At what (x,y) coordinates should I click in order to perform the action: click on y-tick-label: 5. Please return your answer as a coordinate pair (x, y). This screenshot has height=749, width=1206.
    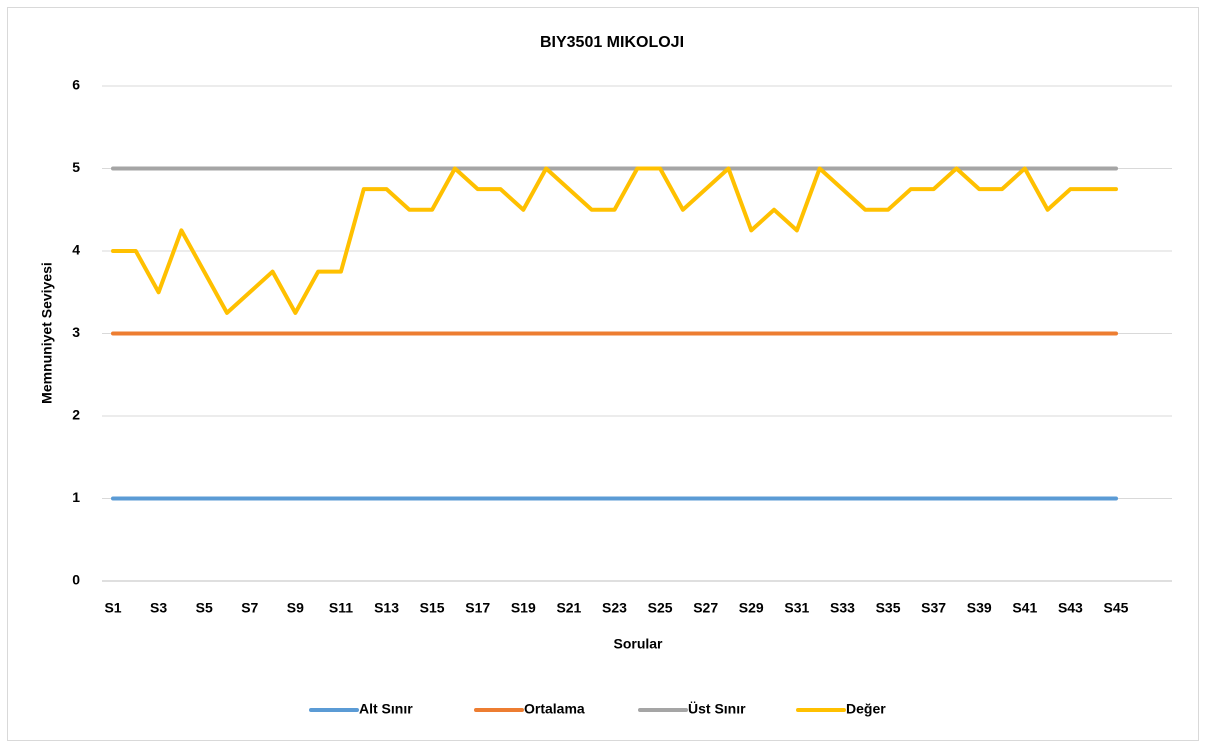
    Looking at the image, I should click on (76, 167).